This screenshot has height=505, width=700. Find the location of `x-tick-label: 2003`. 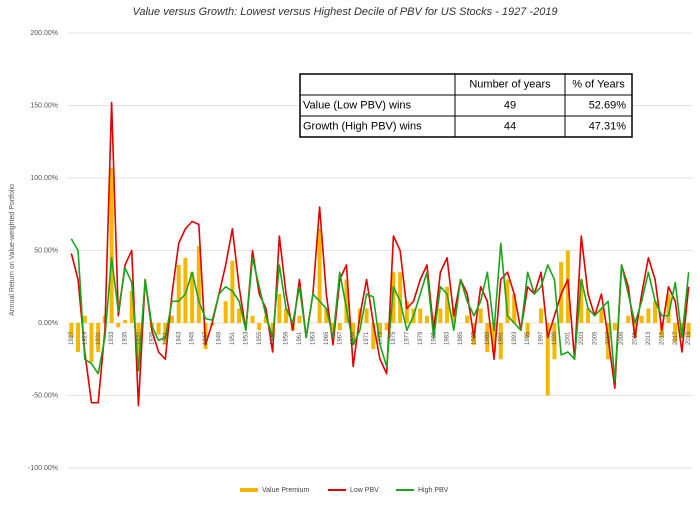

x-tick-label: 2003 is located at coordinates (582, 338).